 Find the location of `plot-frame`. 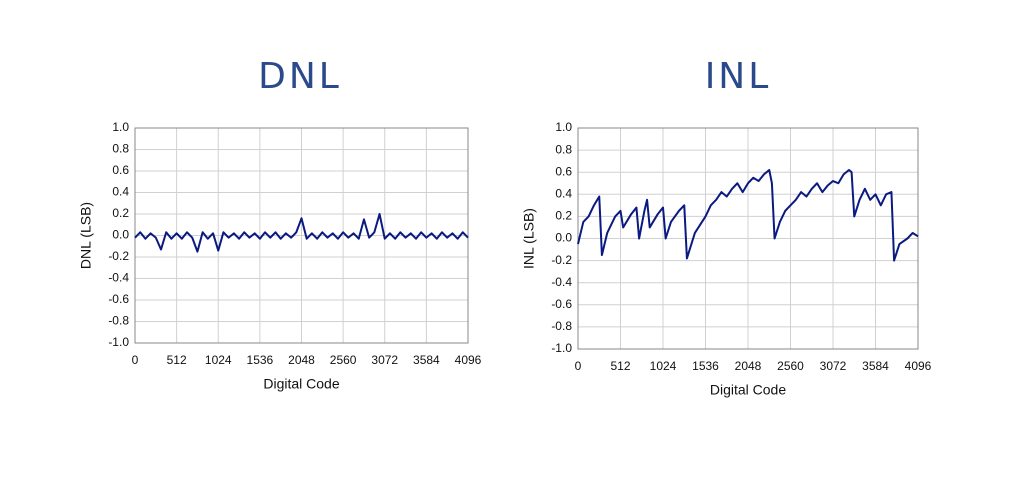

plot-frame is located at coordinates (301, 235).